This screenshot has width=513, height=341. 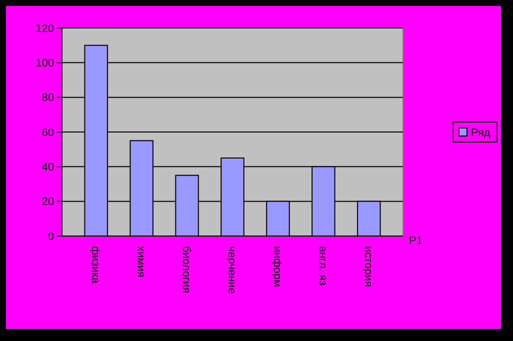 I want to click on x-tick-label: информ, so click(x=277, y=267).